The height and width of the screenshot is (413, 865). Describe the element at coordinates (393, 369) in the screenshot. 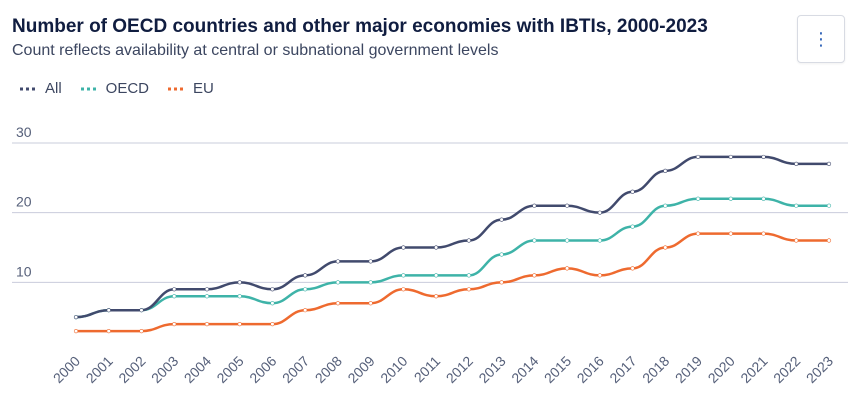

I see `x-tick-label-2010: 2010` at that location.